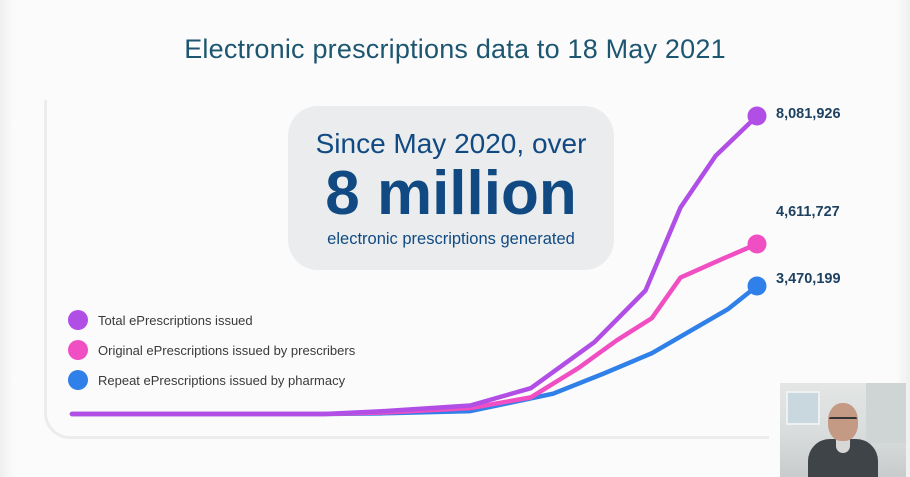  What do you see at coordinates (451, 143) in the screenshot?
I see `callout-intro: Since May 2020, over` at bounding box center [451, 143].